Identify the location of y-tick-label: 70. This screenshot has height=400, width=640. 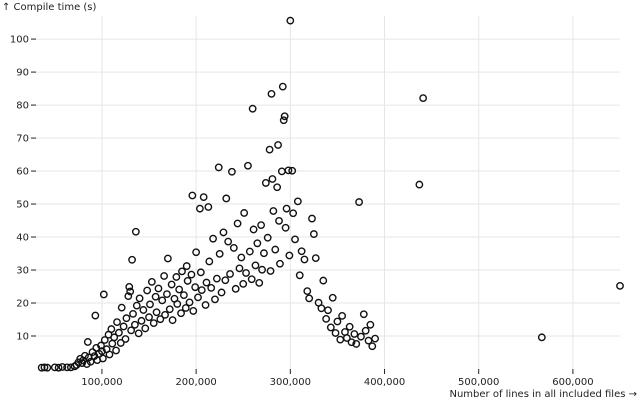
(22, 139).